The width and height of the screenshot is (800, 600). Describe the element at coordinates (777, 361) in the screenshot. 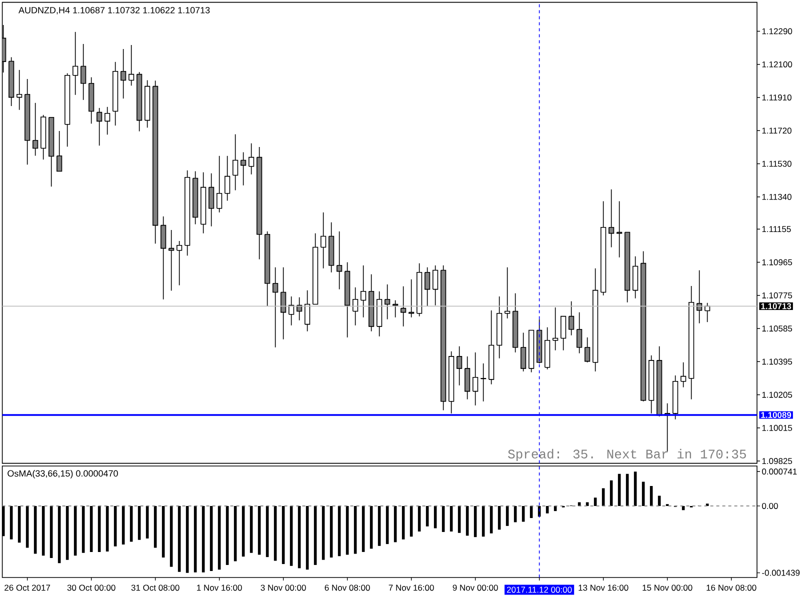

I see `y-tick-label: 1.10395` at that location.